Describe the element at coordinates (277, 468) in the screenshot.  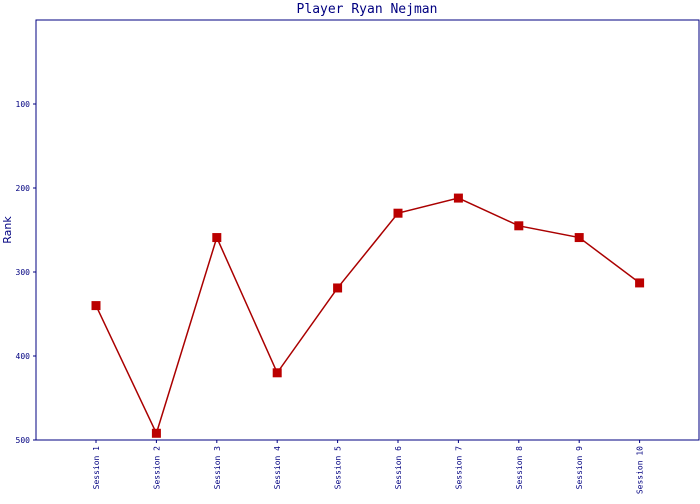
I see `x-tick-label: Session 4` at that location.